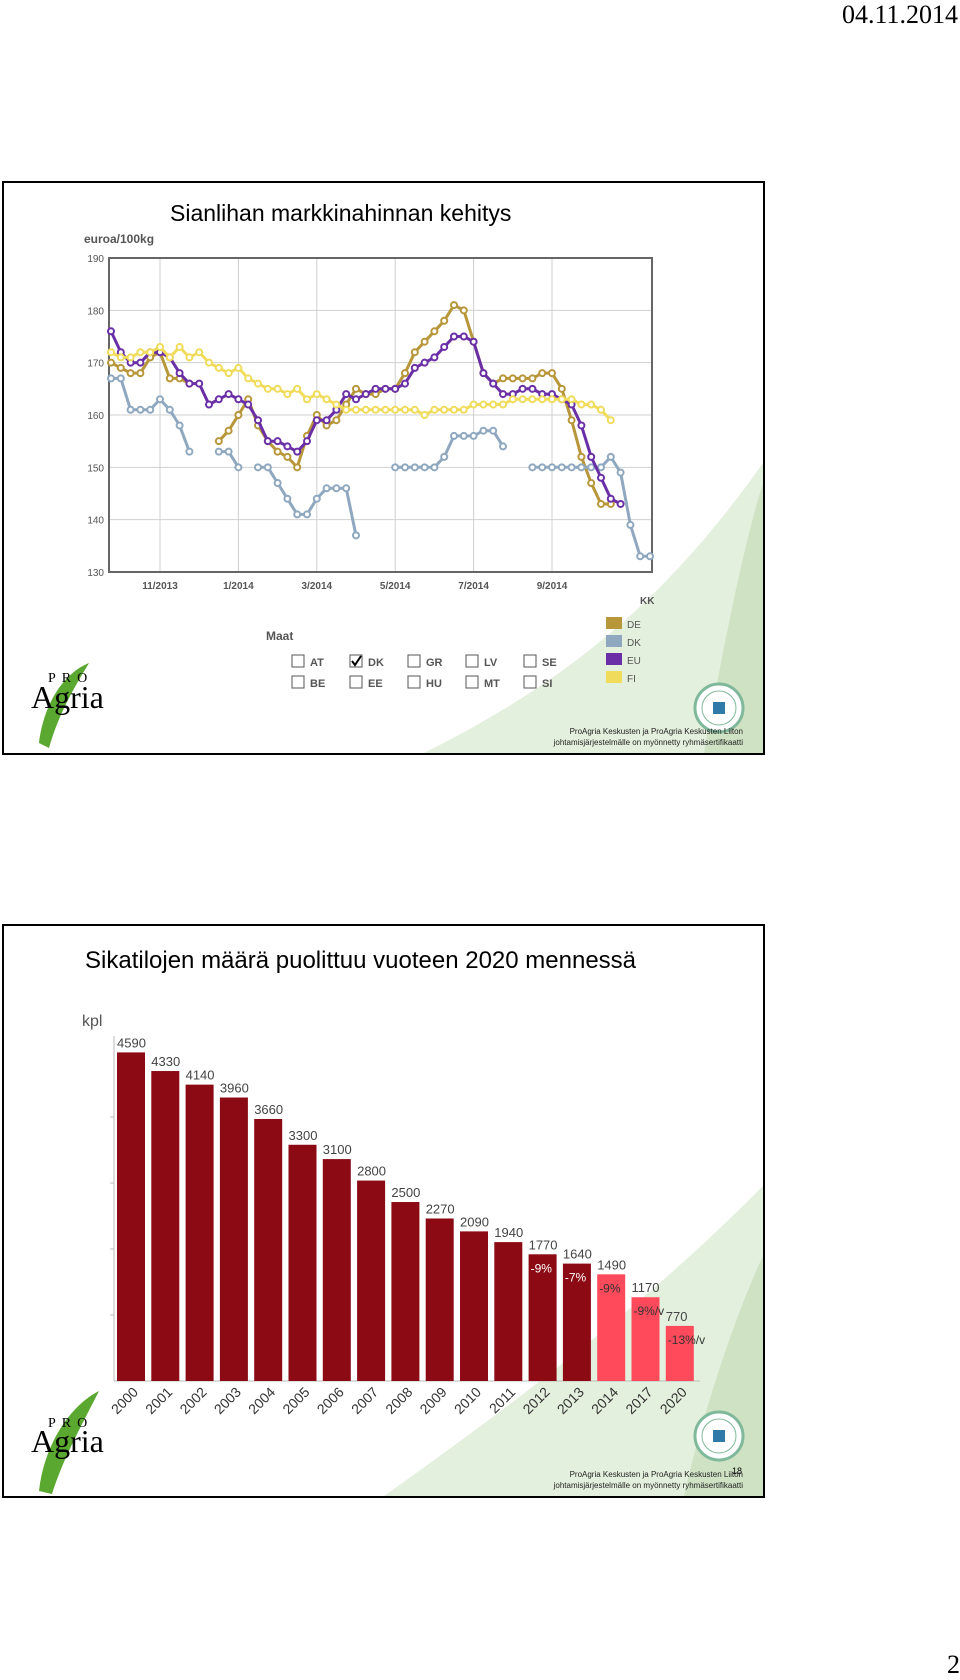 The width and height of the screenshot is (960, 1680). I want to click on brand-pro-text: PRO, so click(71, 678).